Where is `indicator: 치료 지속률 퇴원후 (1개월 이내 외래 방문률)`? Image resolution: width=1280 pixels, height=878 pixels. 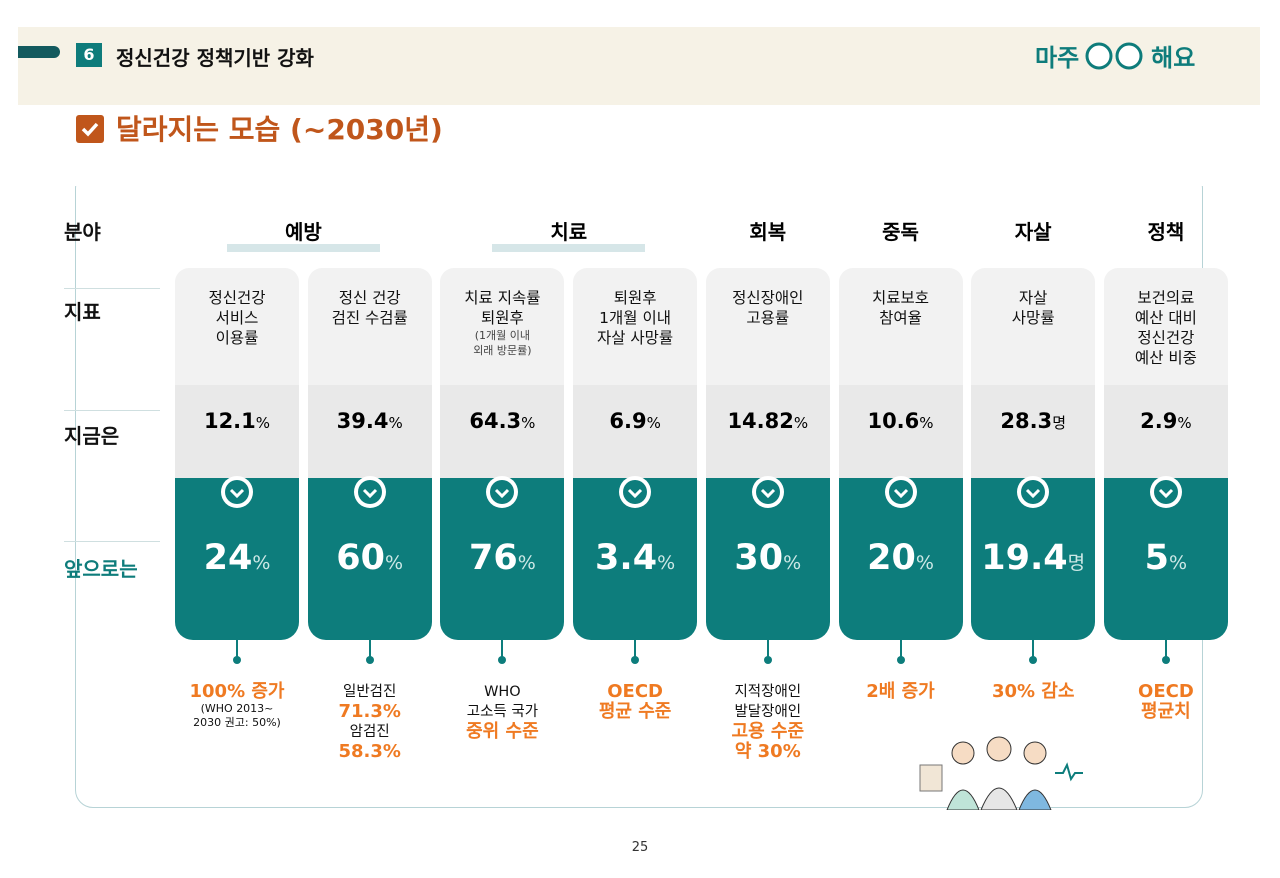 indicator: 치료 지속률 퇴원후 (1개월 이내 외래 방문률) is located at coordinates (502, 323).